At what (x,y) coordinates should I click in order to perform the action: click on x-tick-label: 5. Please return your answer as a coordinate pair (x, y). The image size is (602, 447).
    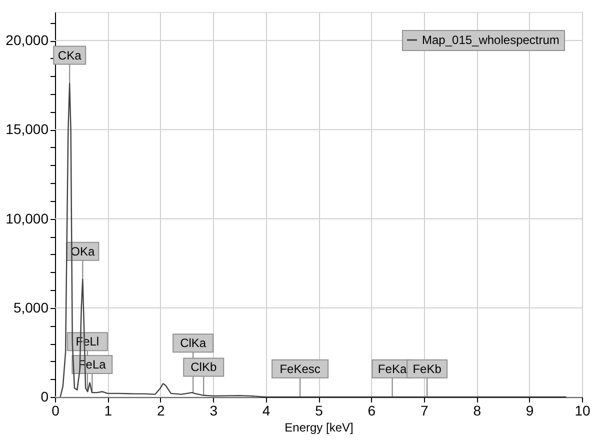
    Looking at the image, I should click on (319, 410).